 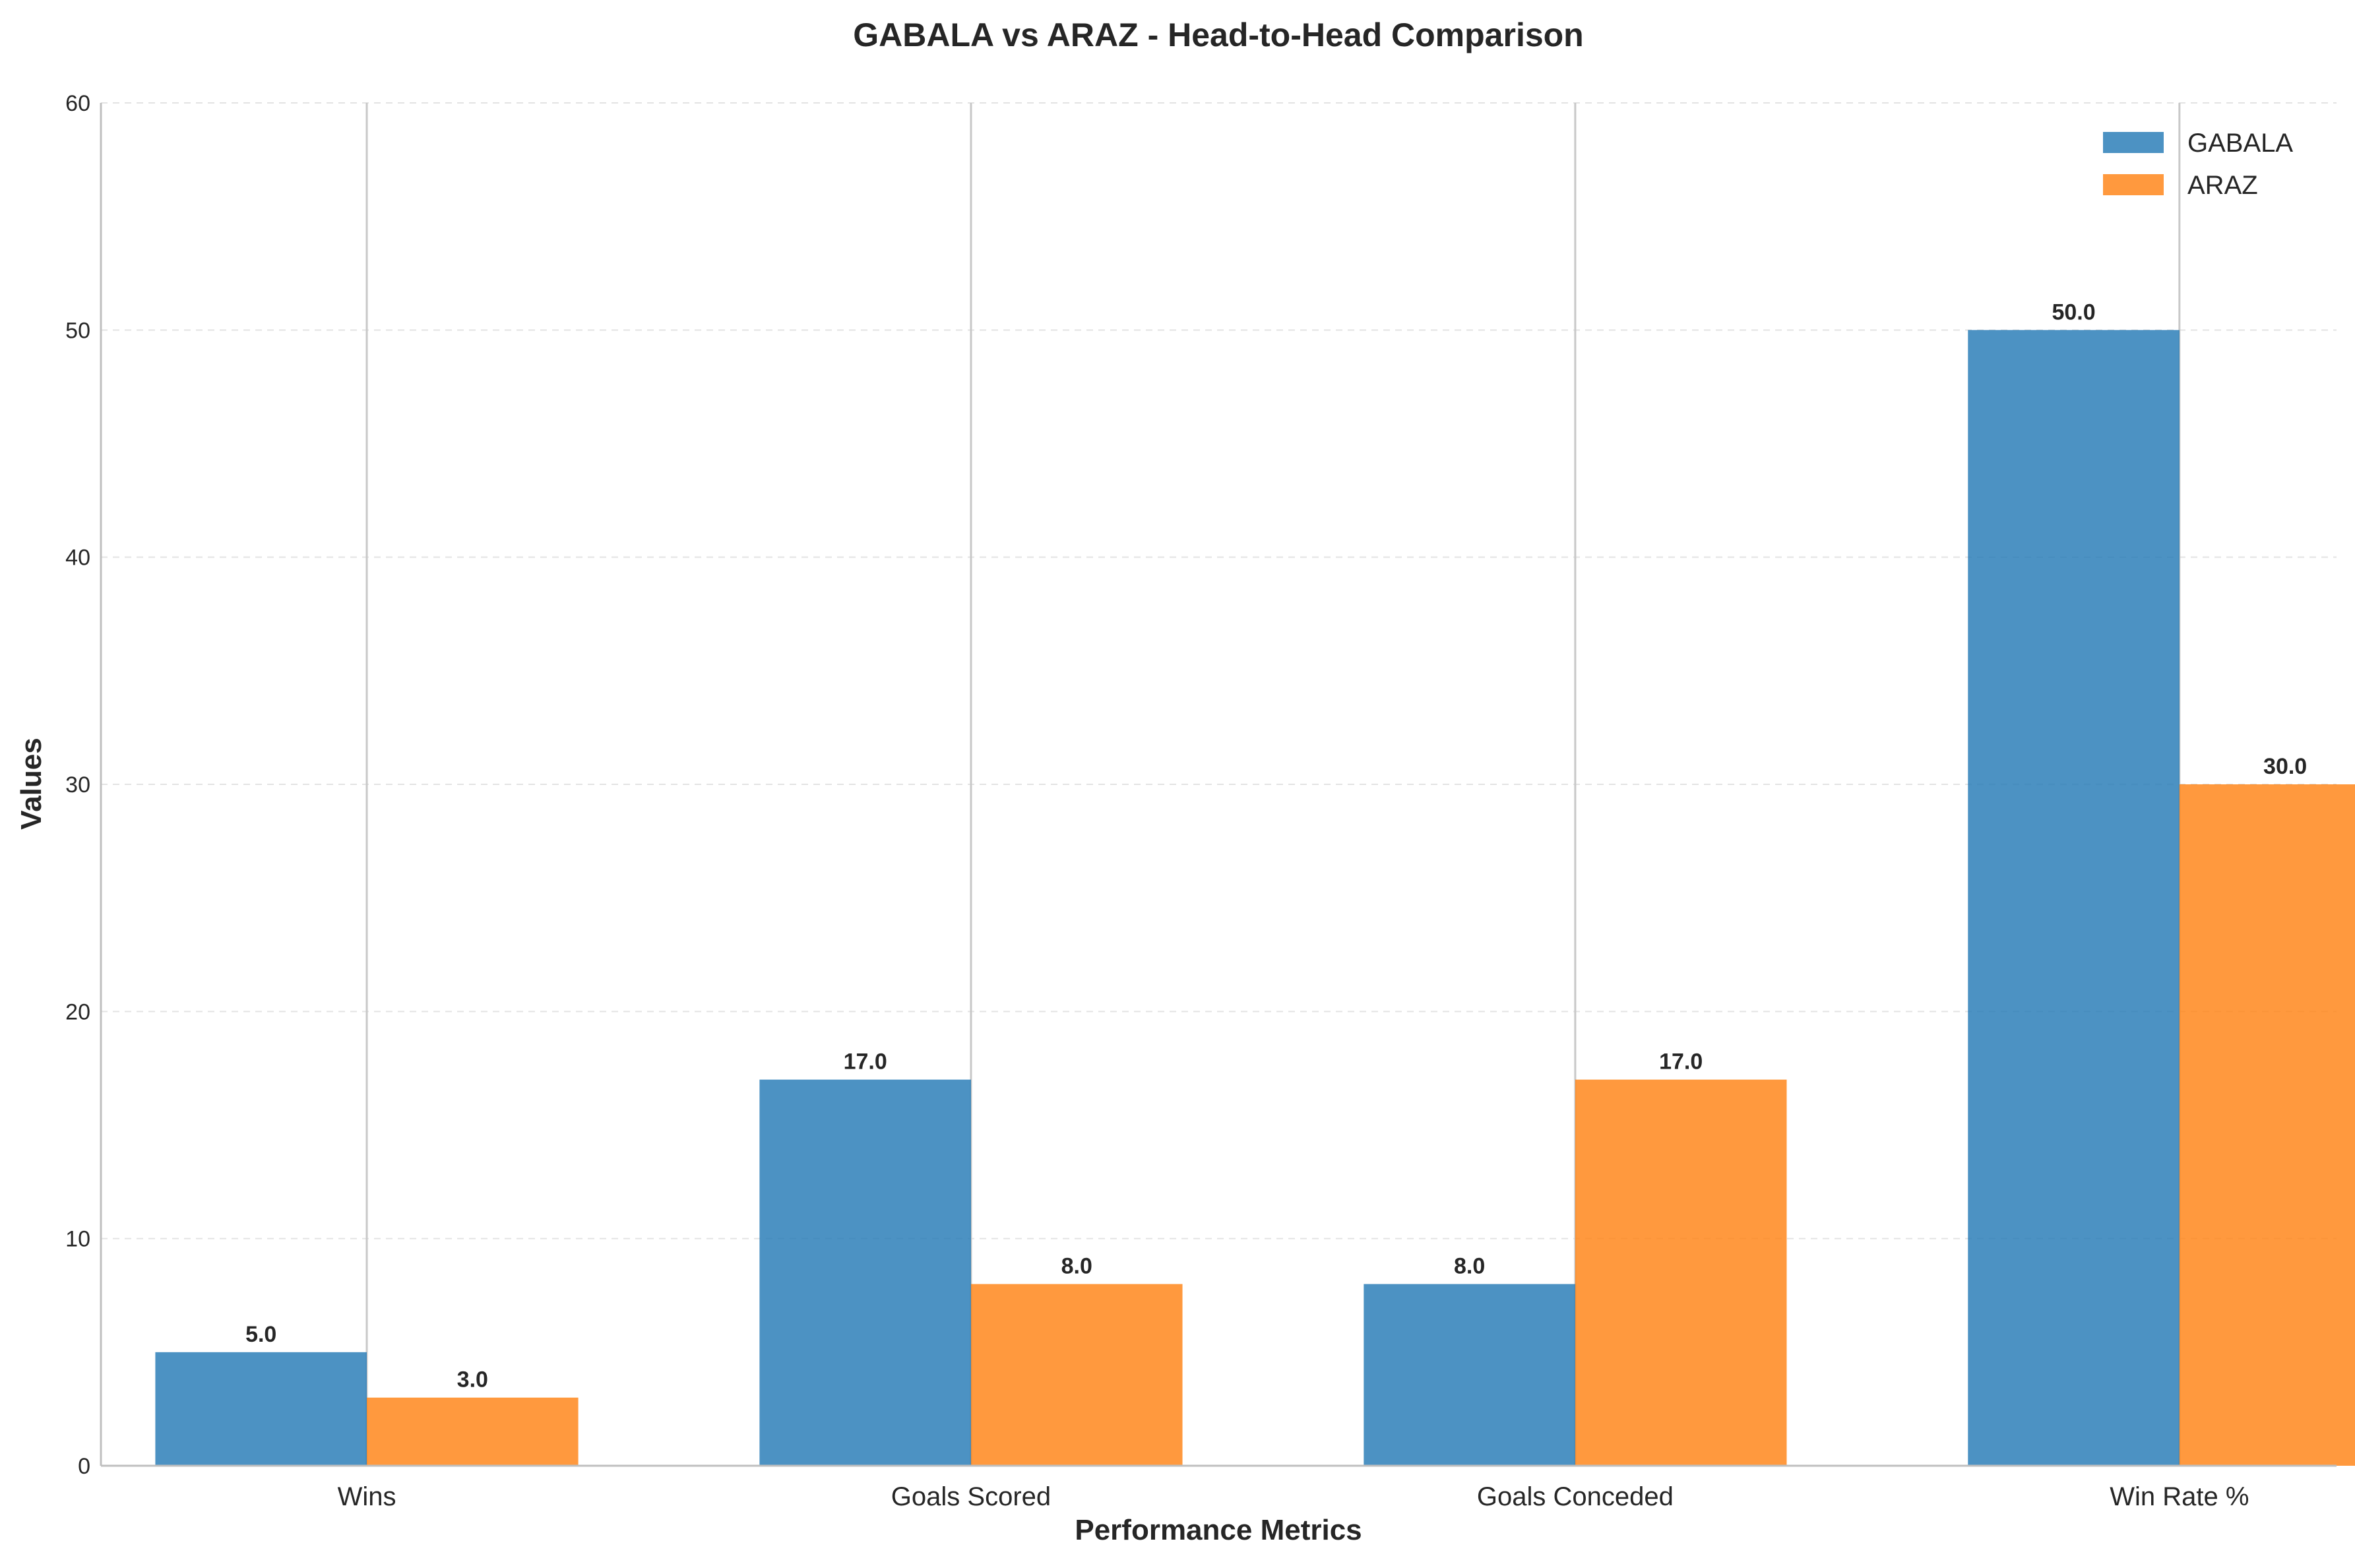 I want to click on bar-value-label: 3.0, so click(x=473, y=1380).